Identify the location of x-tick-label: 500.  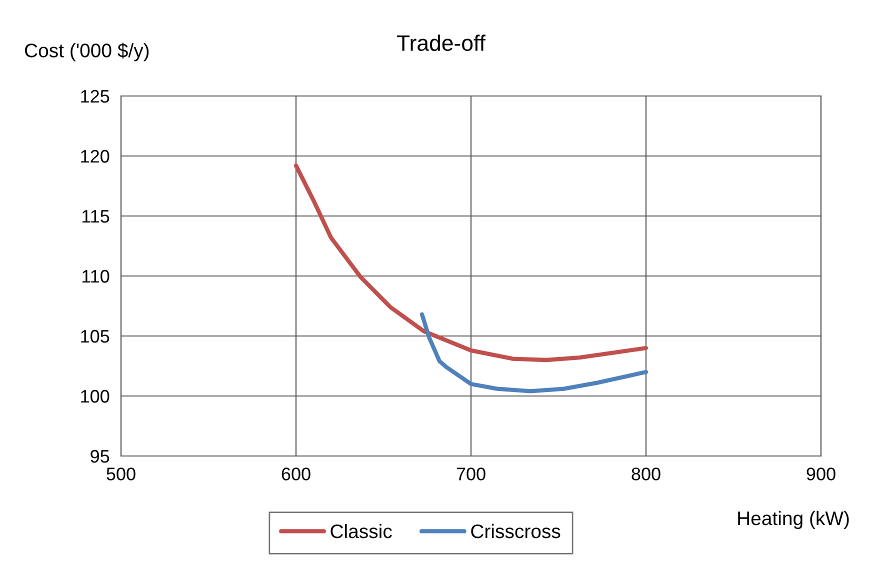
(121, 474).